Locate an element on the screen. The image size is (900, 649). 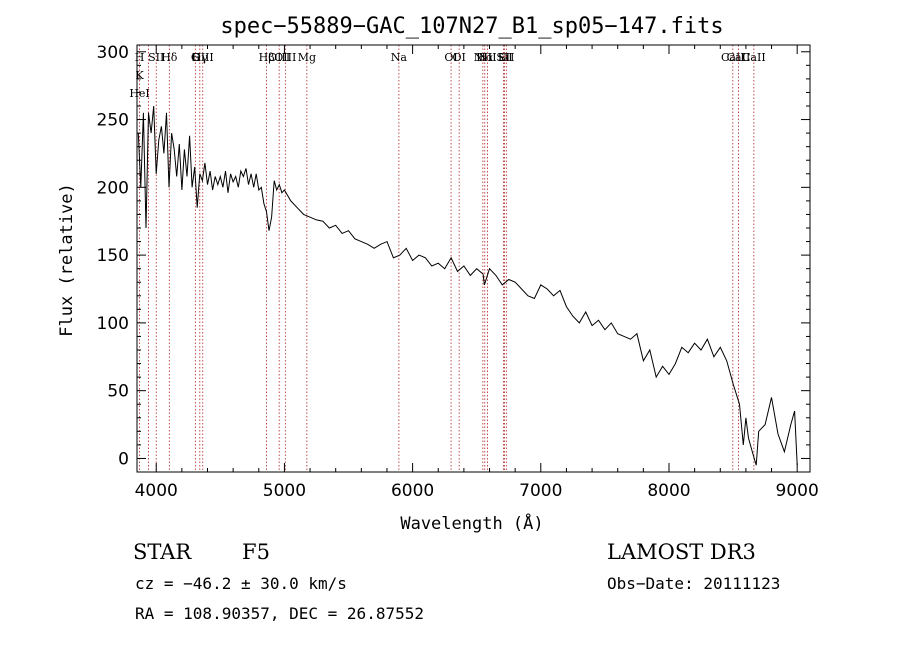
marker-label: G is located at coordinates (195, 57).